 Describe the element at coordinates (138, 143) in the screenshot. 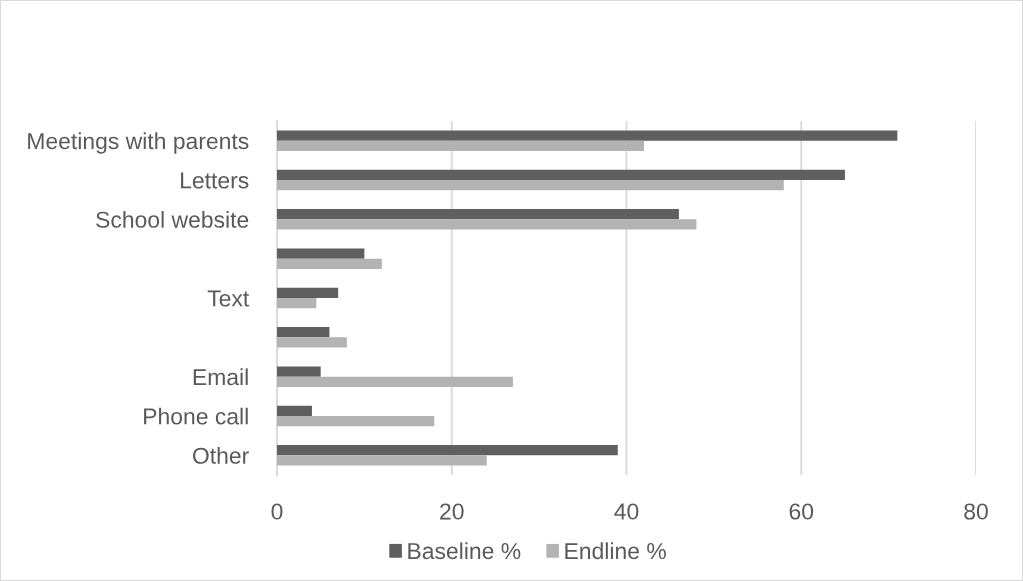

I see `y-tick-label: Meetings with parents` at that location.